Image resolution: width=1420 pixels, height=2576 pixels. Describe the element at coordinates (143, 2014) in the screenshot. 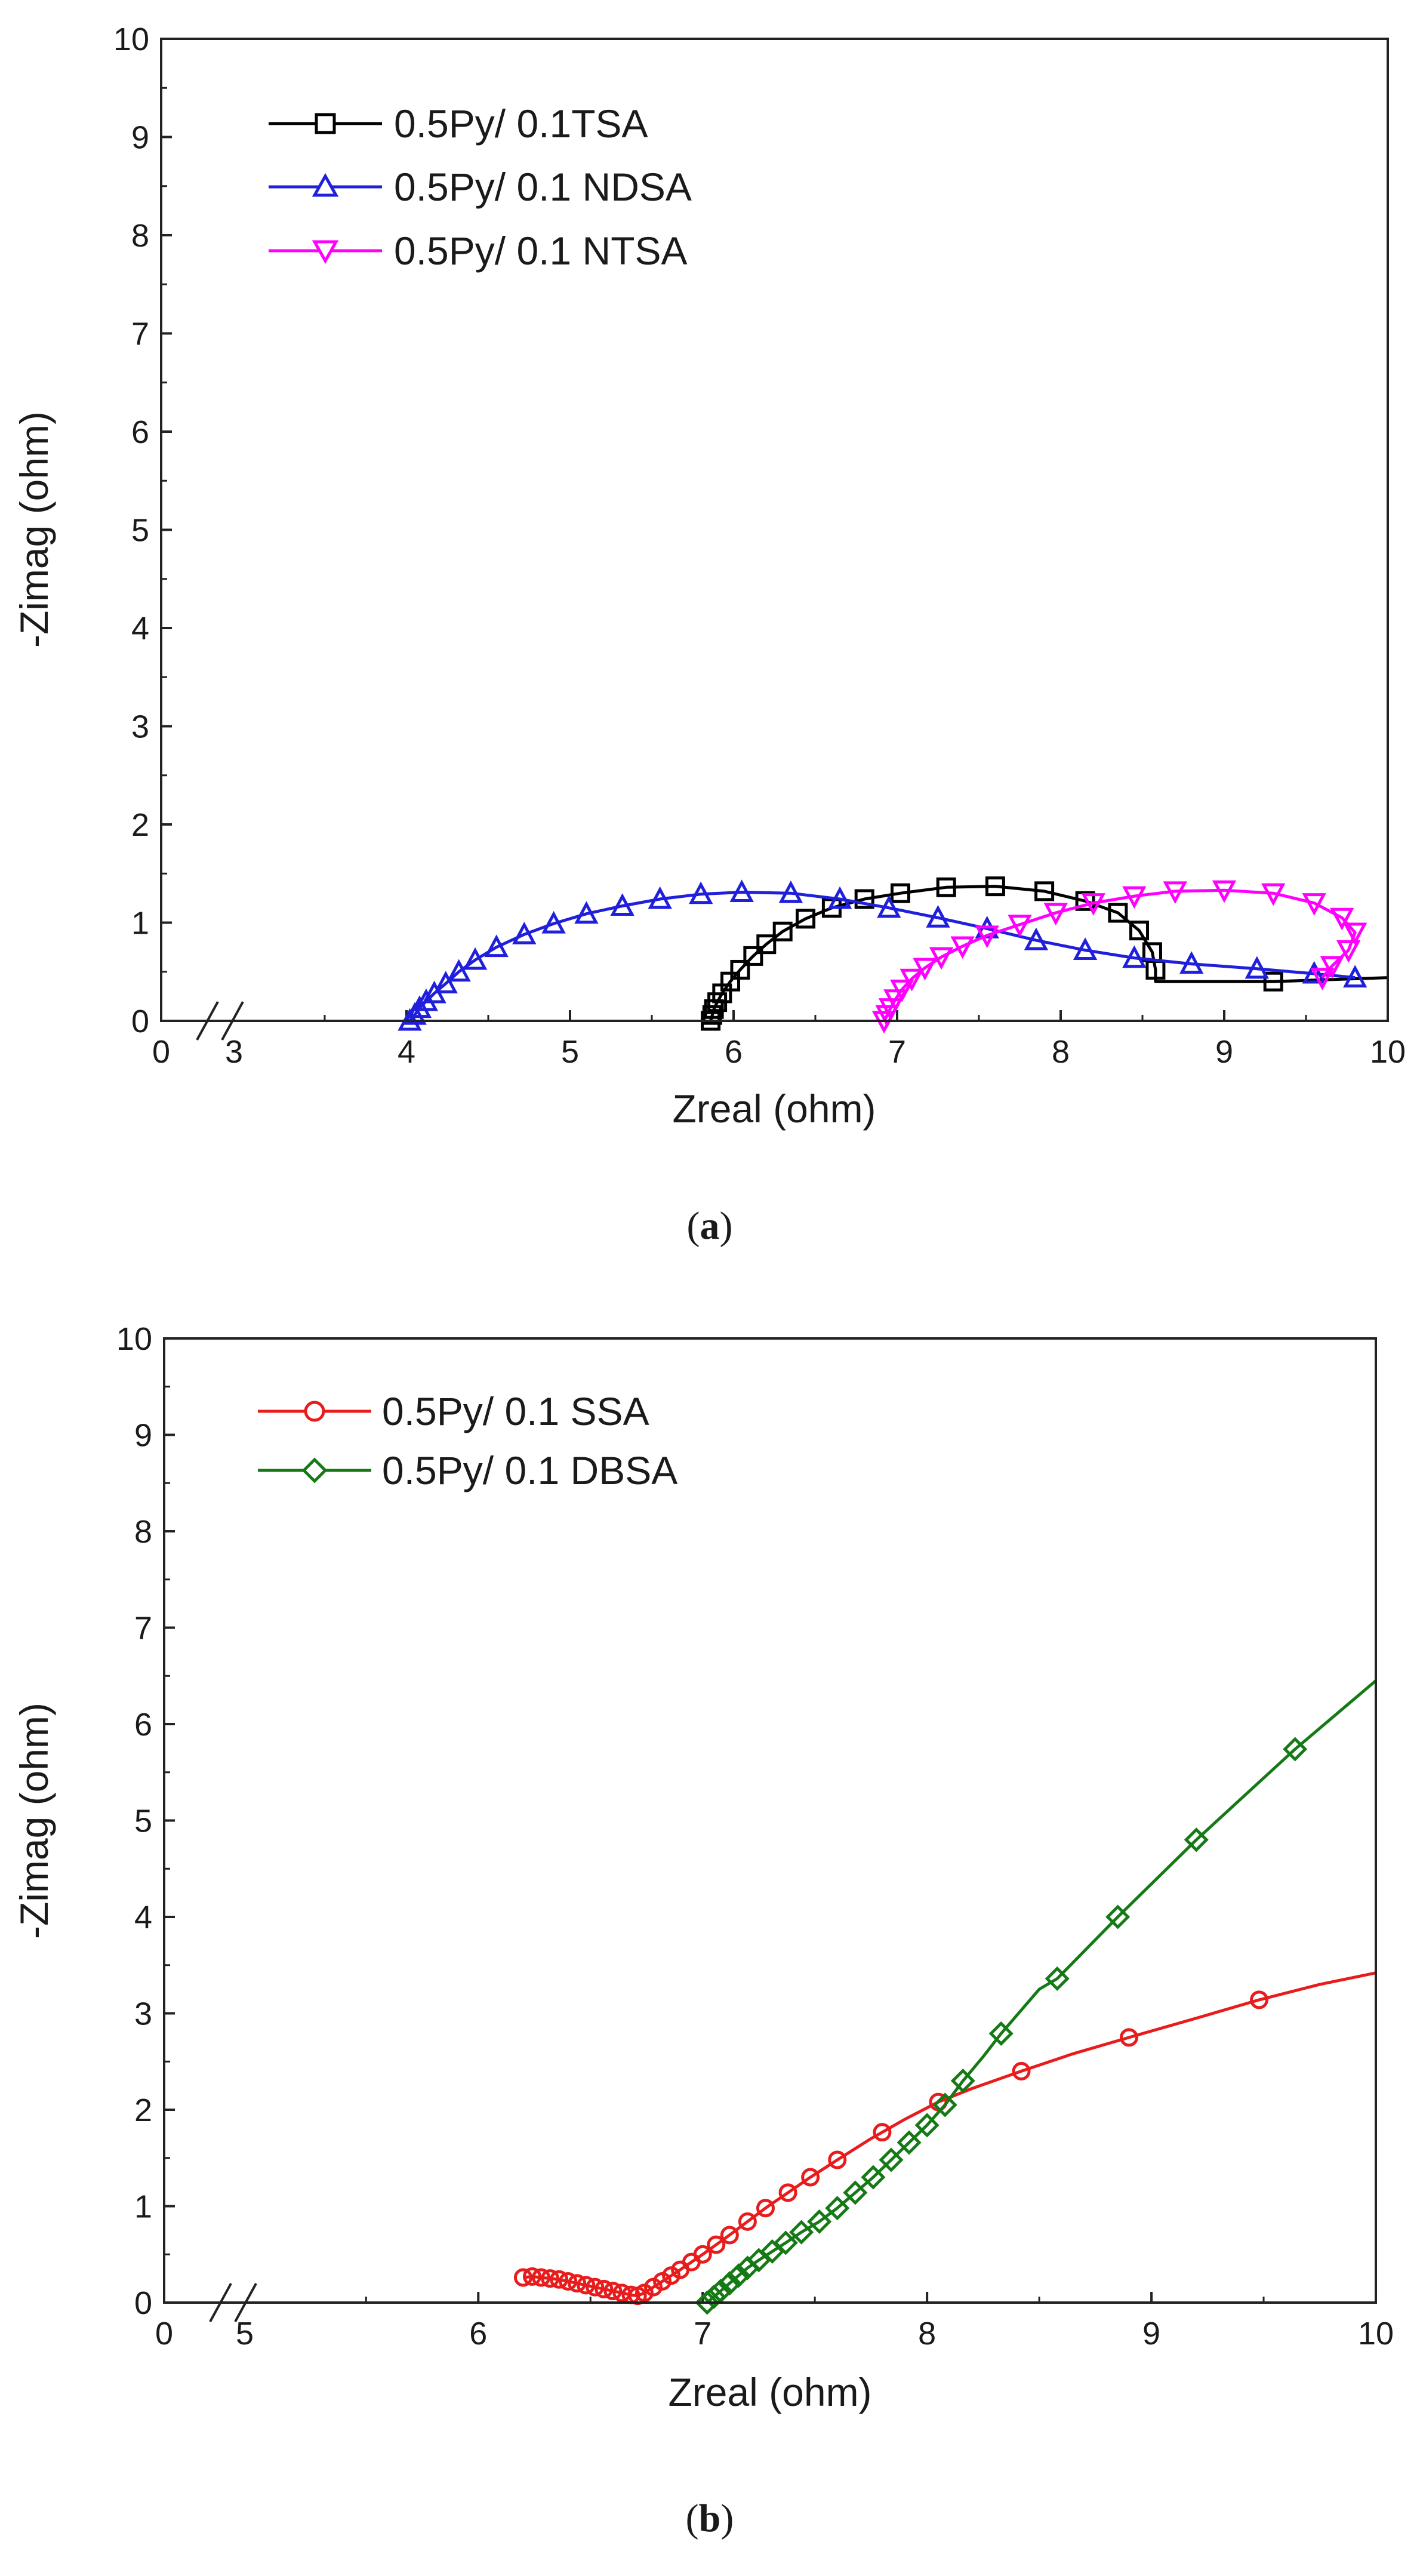

I see `y-tick-label-b: 3` at that location.